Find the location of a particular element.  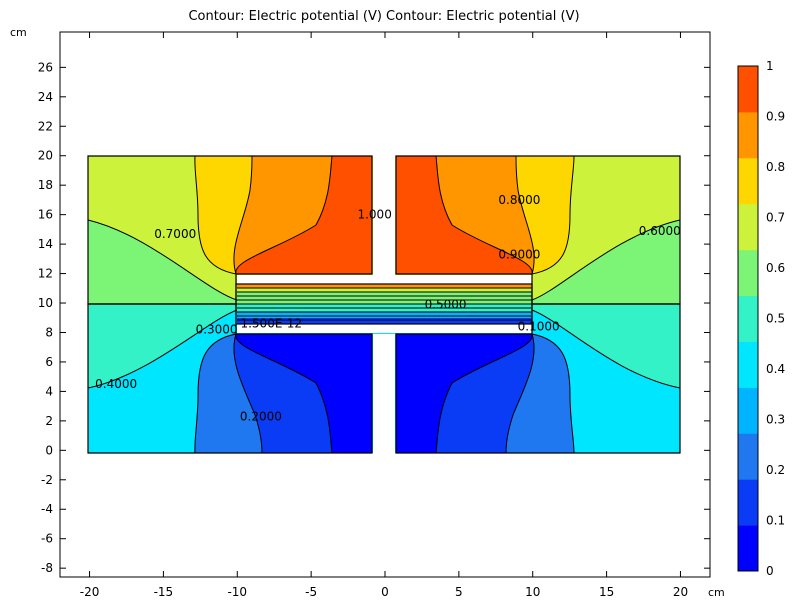

colorbar-frame is located at coordinates (748, 318).